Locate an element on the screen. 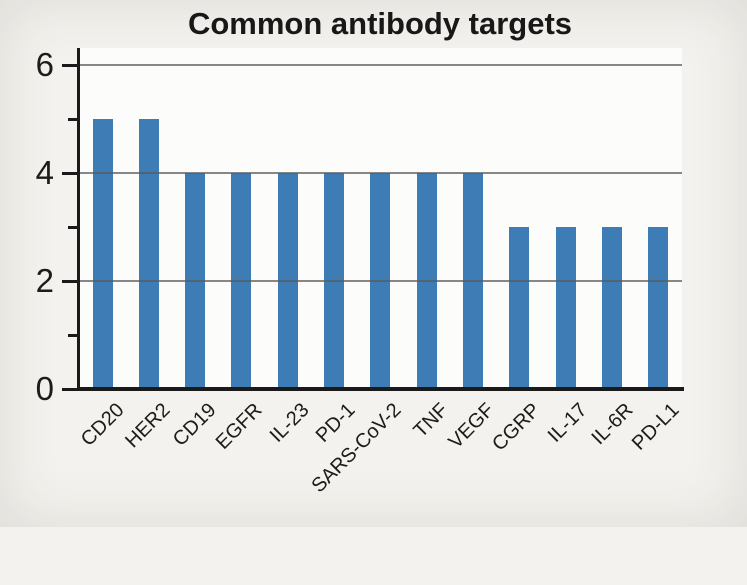  y-axis is located at coordinates (78, 219).